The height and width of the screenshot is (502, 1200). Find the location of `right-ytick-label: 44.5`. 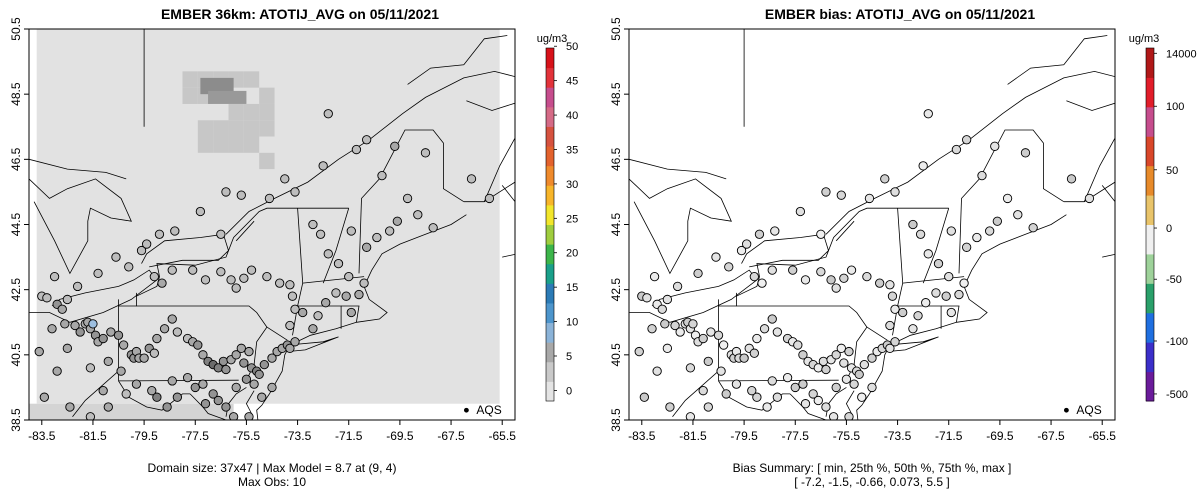

right-ytick-label: 44.5 is located at coordinates (616, 224).